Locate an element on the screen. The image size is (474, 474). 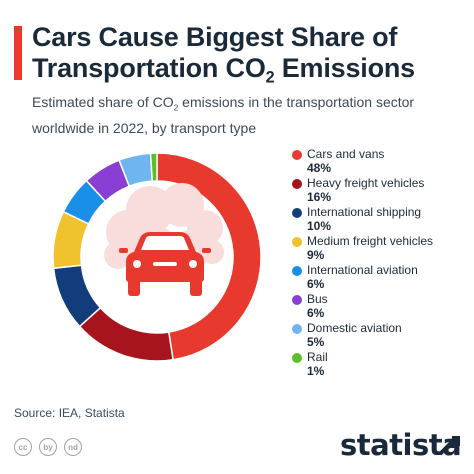
legend-item: Medium freight vehicles 9% is located at coordinates (382, 248).